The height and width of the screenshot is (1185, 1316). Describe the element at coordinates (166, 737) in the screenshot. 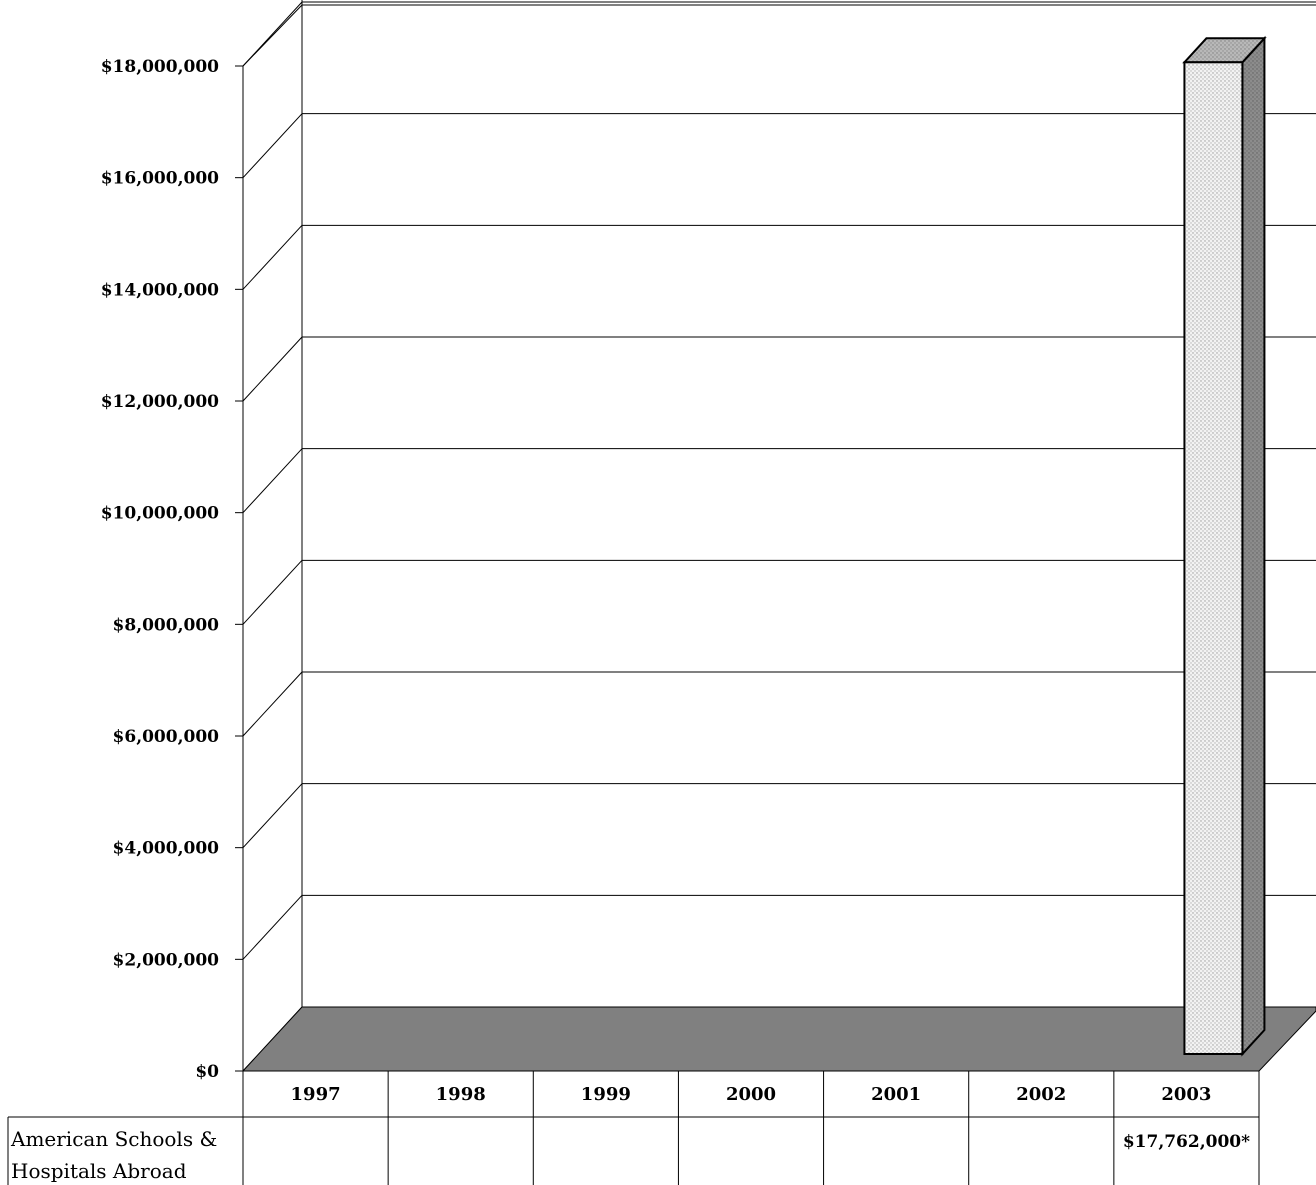

I see `y-tick-label: $6,000,000` at that location.